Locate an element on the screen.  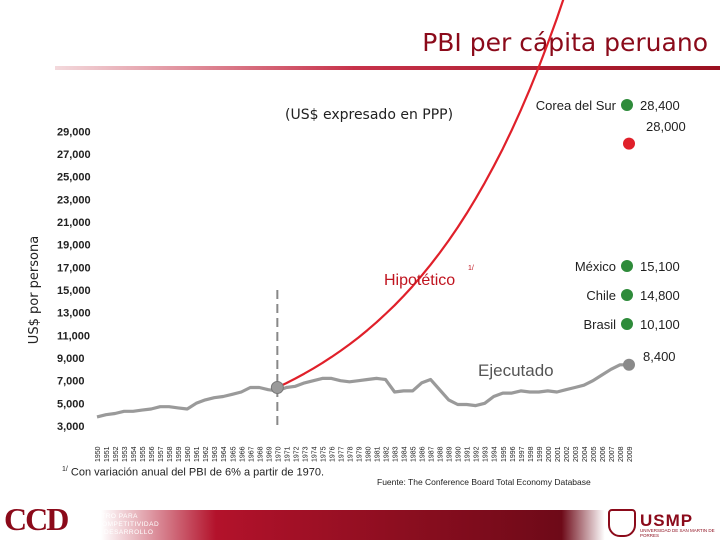
x-tick-label: 1999 is located at coordinates (540, 454).